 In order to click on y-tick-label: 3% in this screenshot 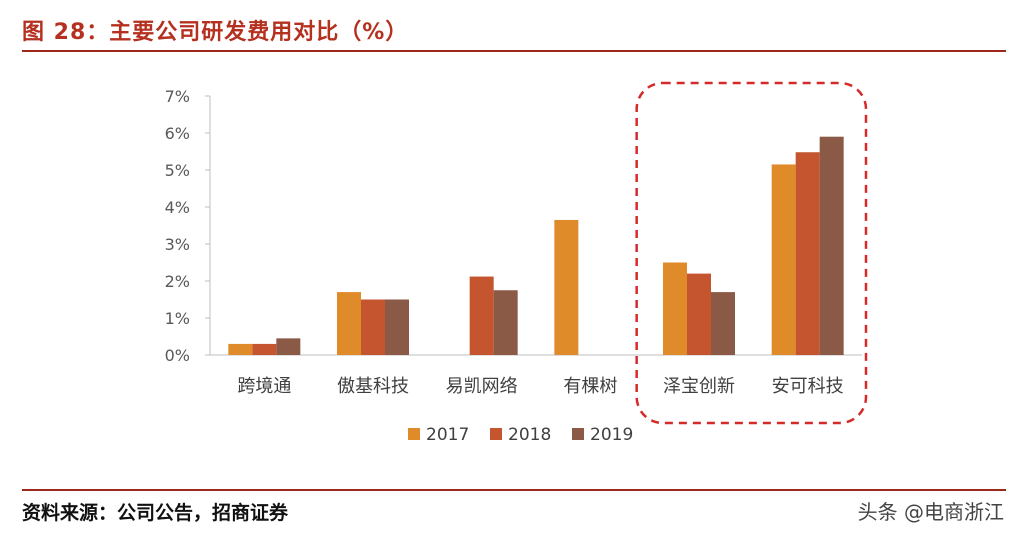, I will do `click(177, 244)`.